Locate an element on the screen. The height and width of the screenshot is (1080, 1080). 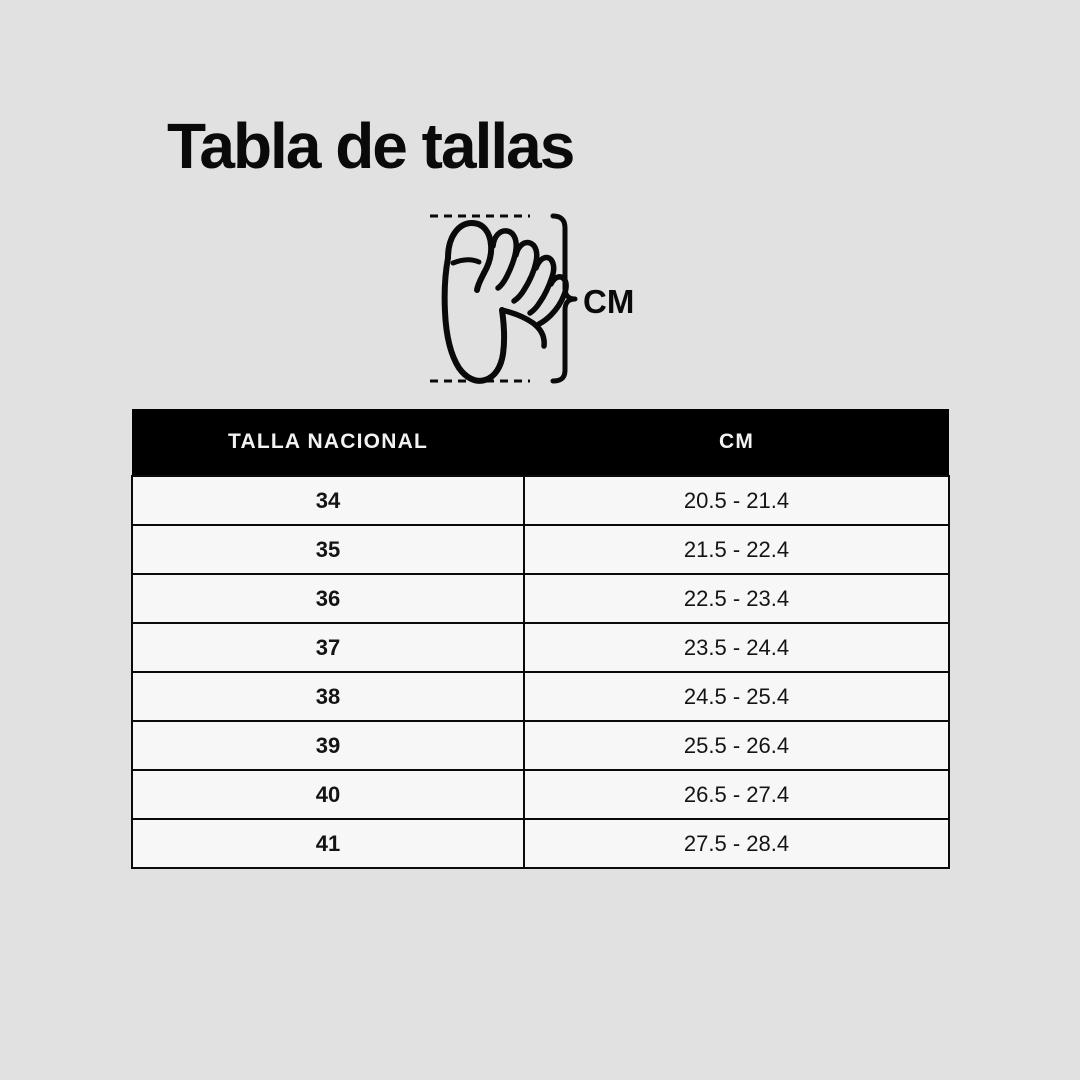
table-row: 35 21.5 - 22.4 is located at coordinates (540, 549).